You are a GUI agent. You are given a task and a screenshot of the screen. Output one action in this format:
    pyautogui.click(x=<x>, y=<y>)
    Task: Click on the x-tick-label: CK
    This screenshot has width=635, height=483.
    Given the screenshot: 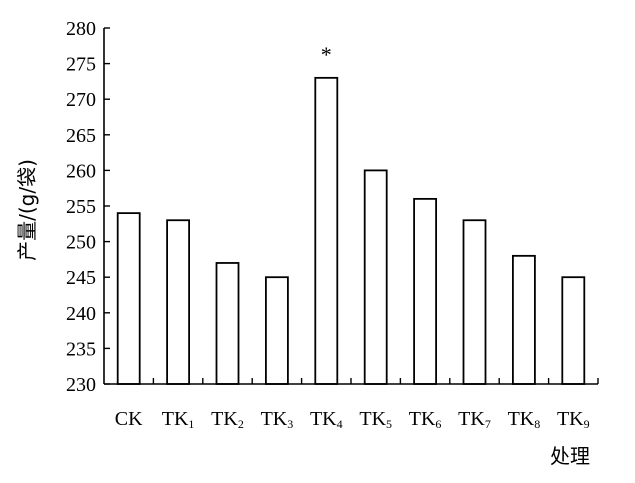 What is the action you would take?
    pyautogui.click(x=129, y=419)
    